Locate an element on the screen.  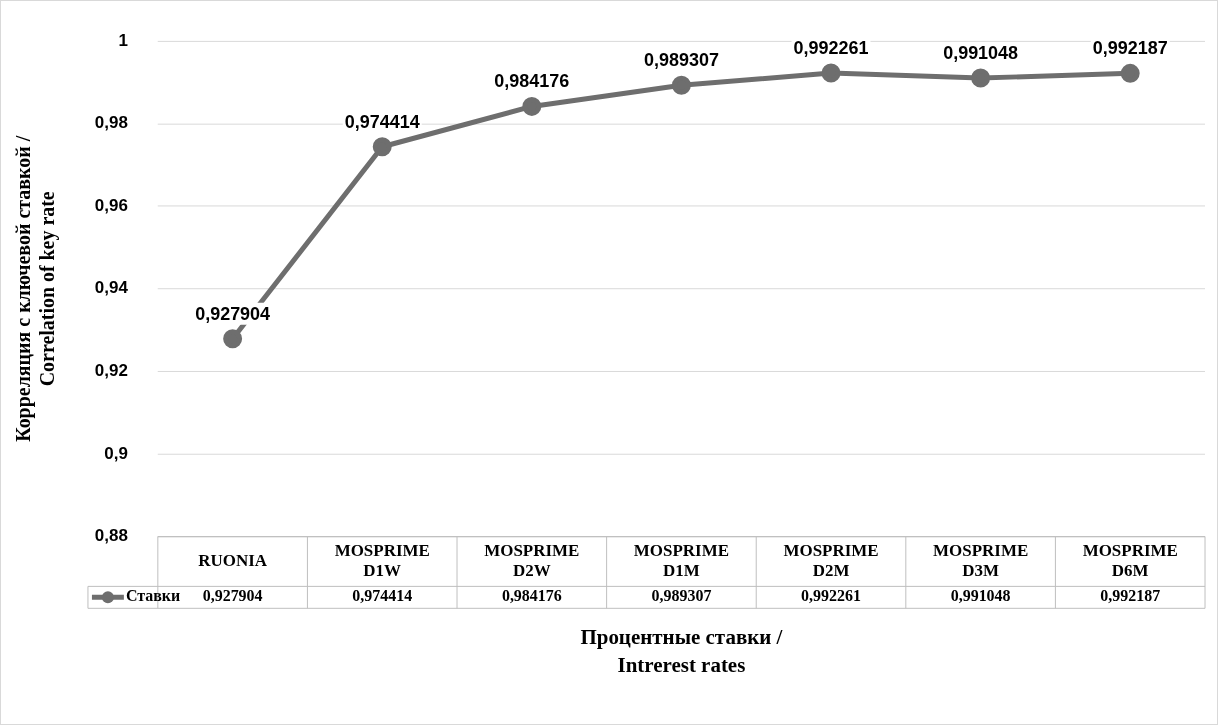
text: 0,927904 is located at coordinates (233, 313).